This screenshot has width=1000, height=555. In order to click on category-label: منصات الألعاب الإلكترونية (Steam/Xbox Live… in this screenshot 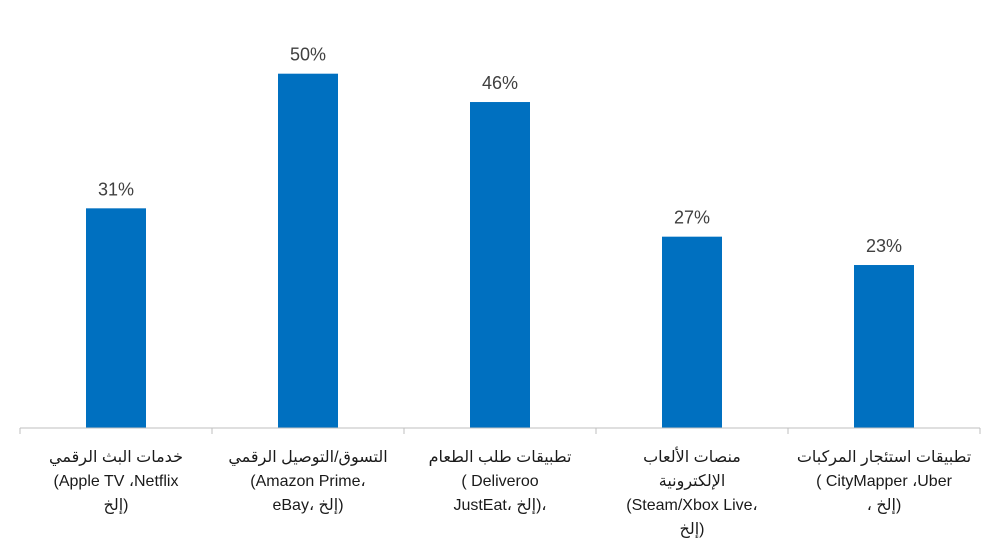, I will do `click(691, 492)`.